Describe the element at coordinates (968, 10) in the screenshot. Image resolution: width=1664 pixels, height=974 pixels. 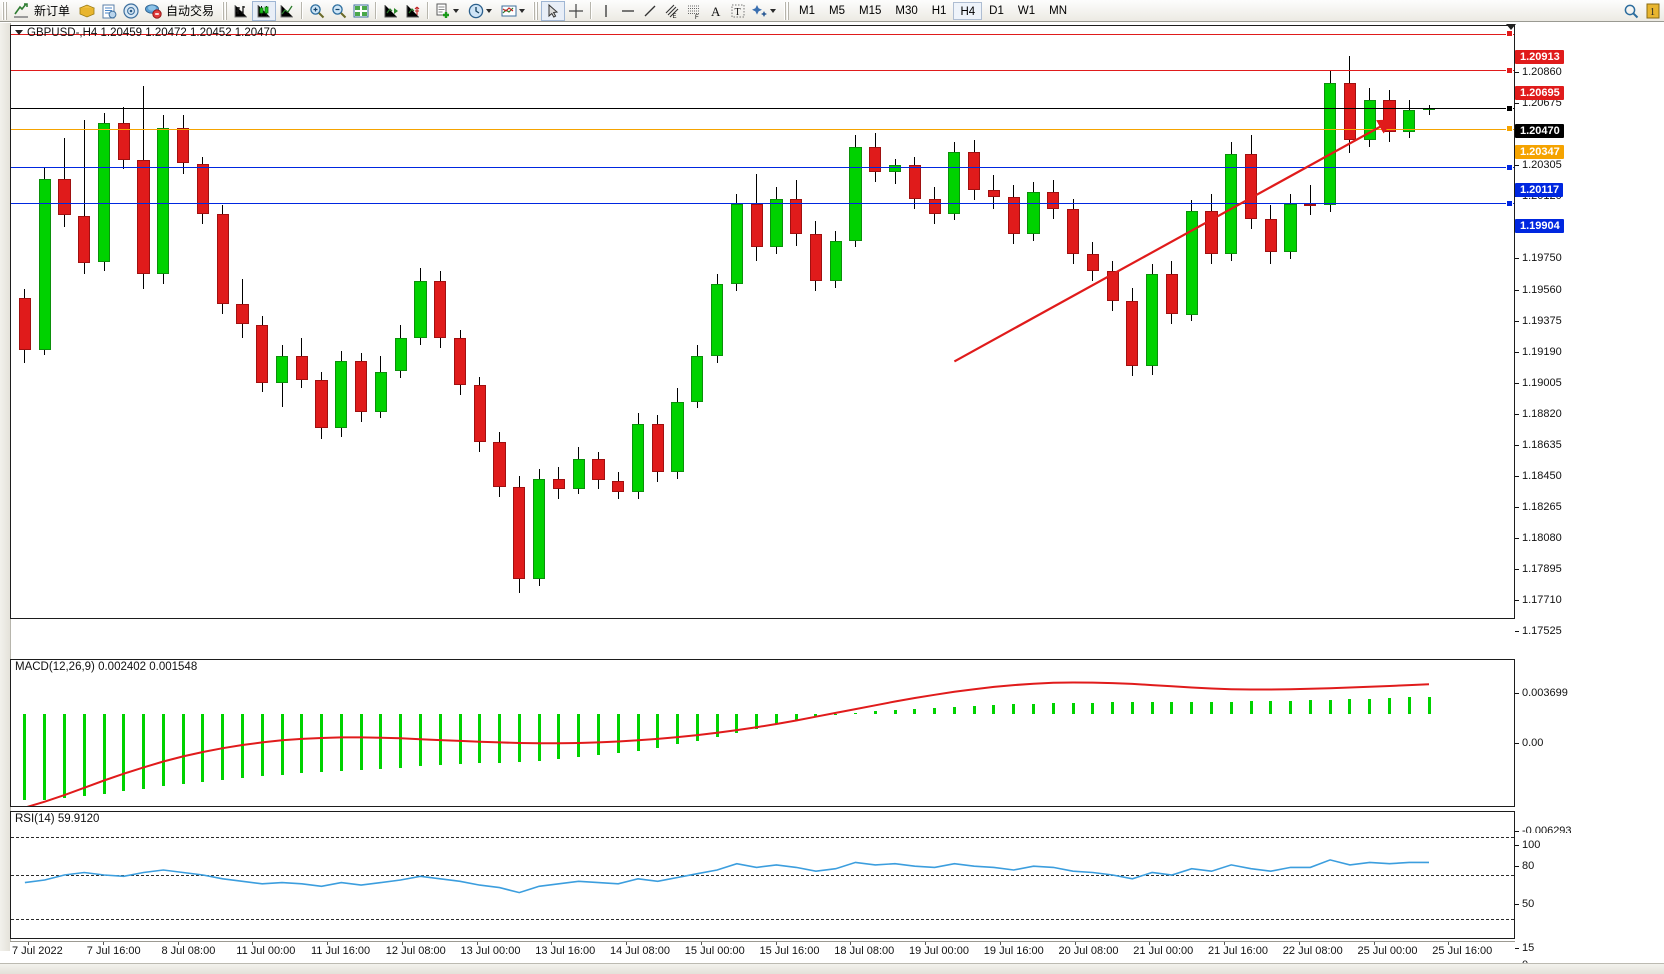
I see `timeframe-h4: H4` at that location.